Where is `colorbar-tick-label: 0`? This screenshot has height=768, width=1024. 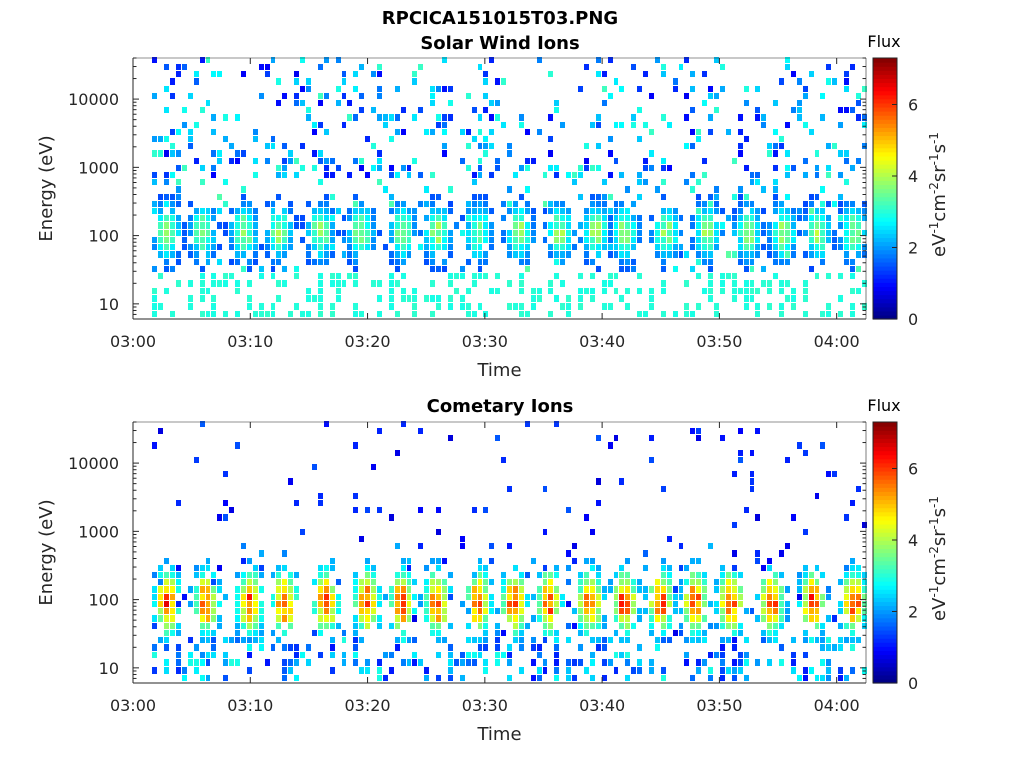
colorbar-tick-label: 0 is located at coordinates (913, 319).